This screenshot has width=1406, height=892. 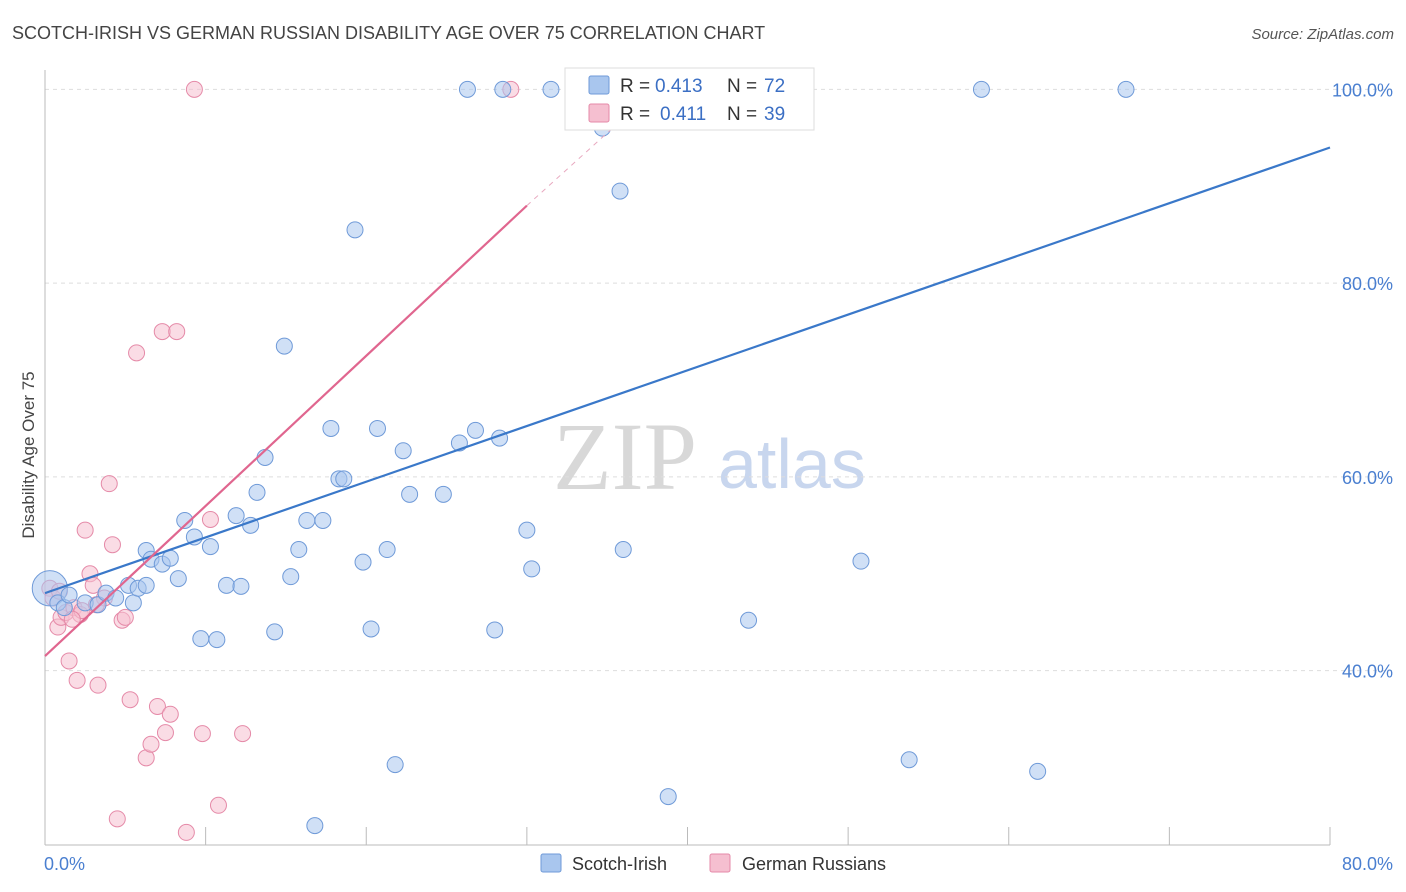 I want to click on bottom-legend-label-scotch-irish: Scotch-Irish, so click(x=619, y=864).